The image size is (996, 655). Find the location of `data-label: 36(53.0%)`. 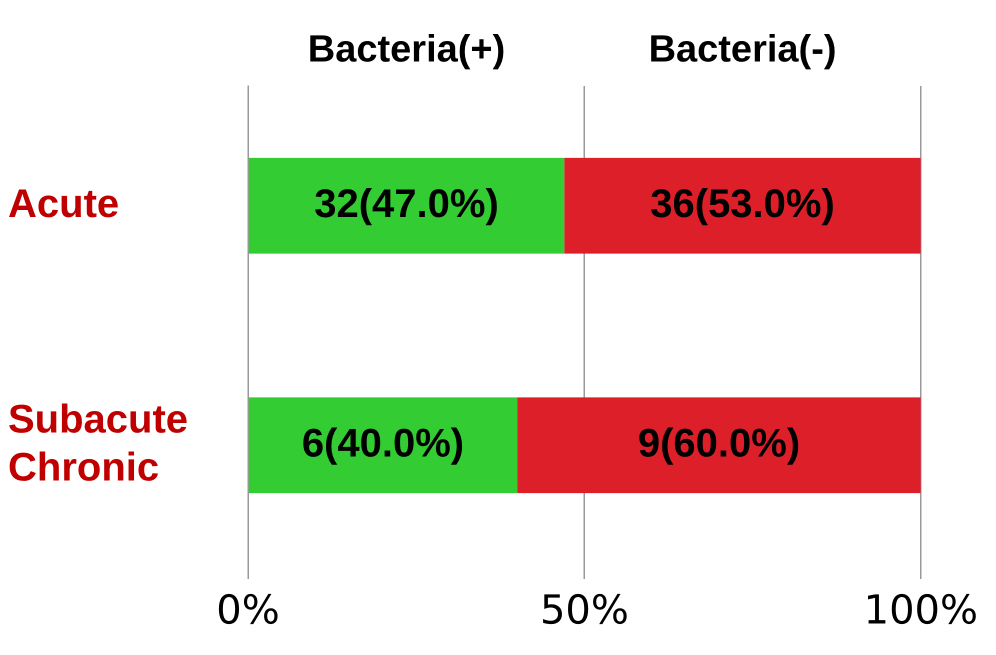

data-label: 36(53.0%) is located at coordinates (742, 204).